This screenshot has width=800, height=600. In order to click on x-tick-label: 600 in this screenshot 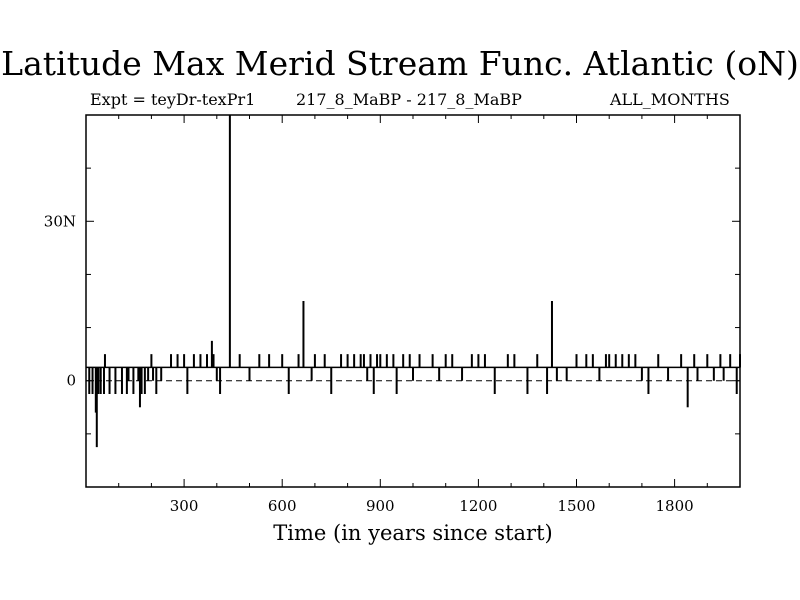, I will do `click(282, 506)`.